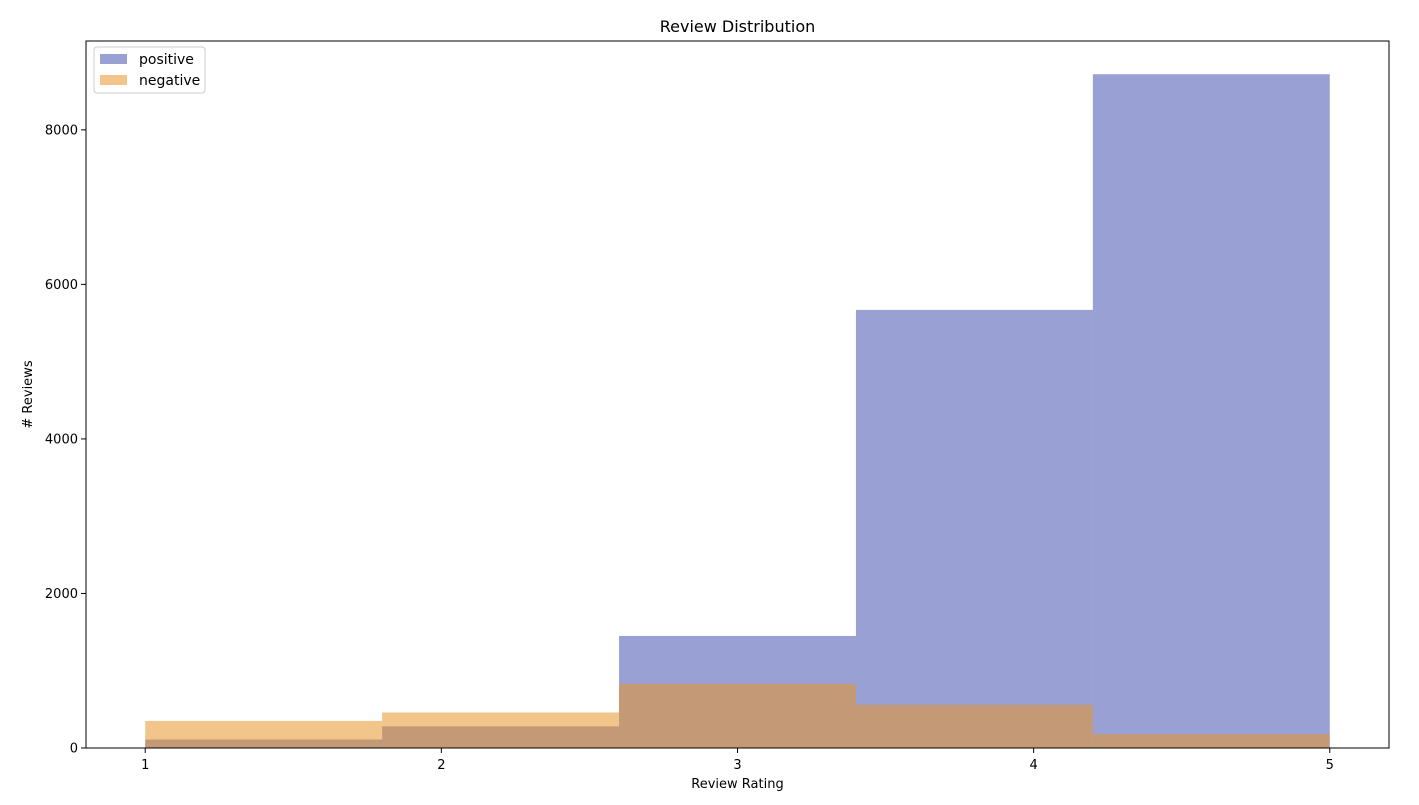 This screenshot has width=1419, height=805. What do you see at coordinates (113, 80) in the screenshot?
I see `legend-swatch-negative` at bounding box center [113, 80].